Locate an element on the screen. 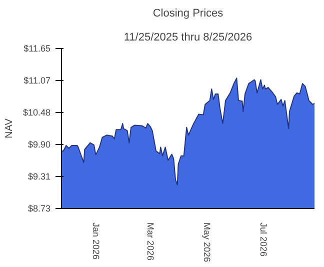  y-tick-label: $9.31 is located at coordinates (39, 177).